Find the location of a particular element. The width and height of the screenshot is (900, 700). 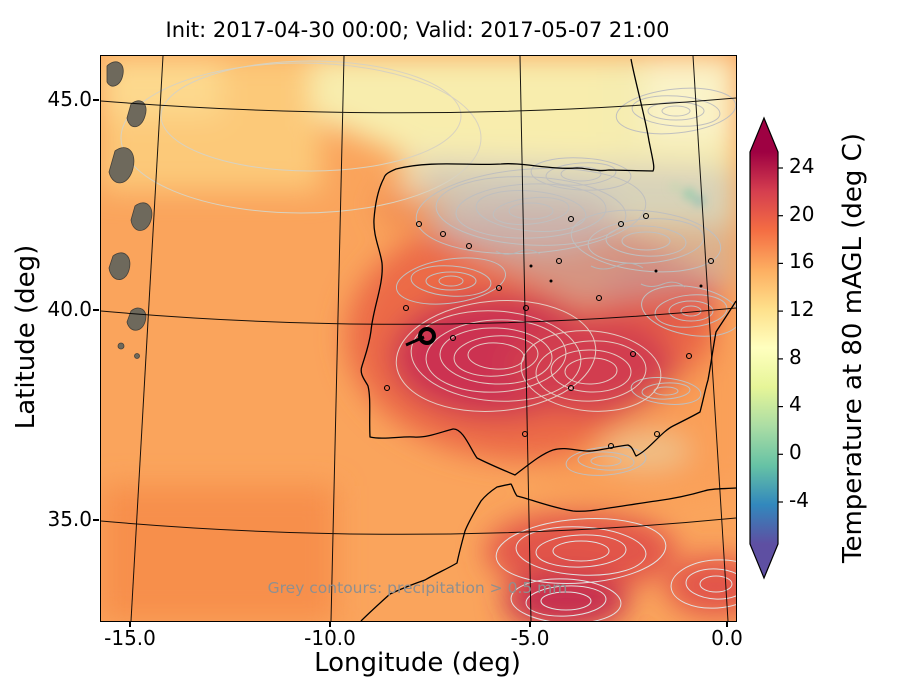

colorbar-tick-label-12: 12 is located at coordinates (802, 309).